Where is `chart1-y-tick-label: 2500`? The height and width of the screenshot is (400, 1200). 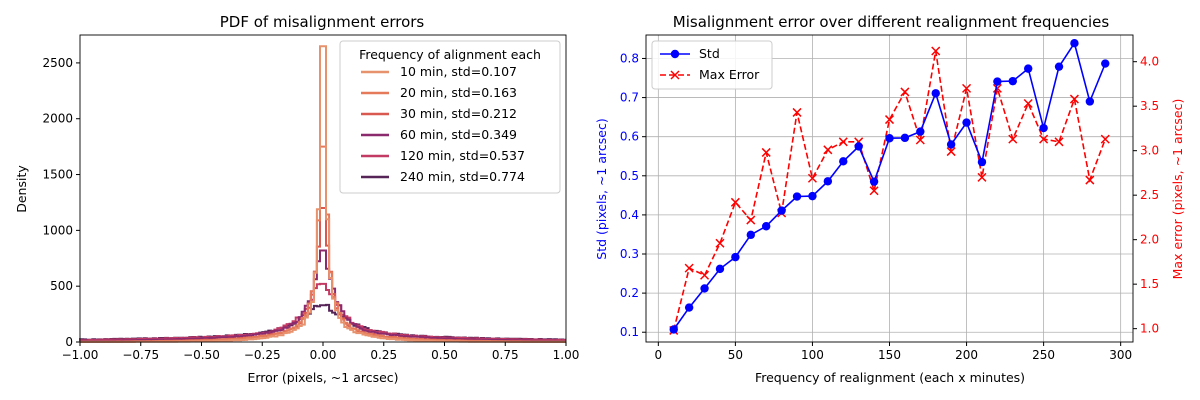 chart1-y-tick-label: 2500 is located at coordinates (57, 63).